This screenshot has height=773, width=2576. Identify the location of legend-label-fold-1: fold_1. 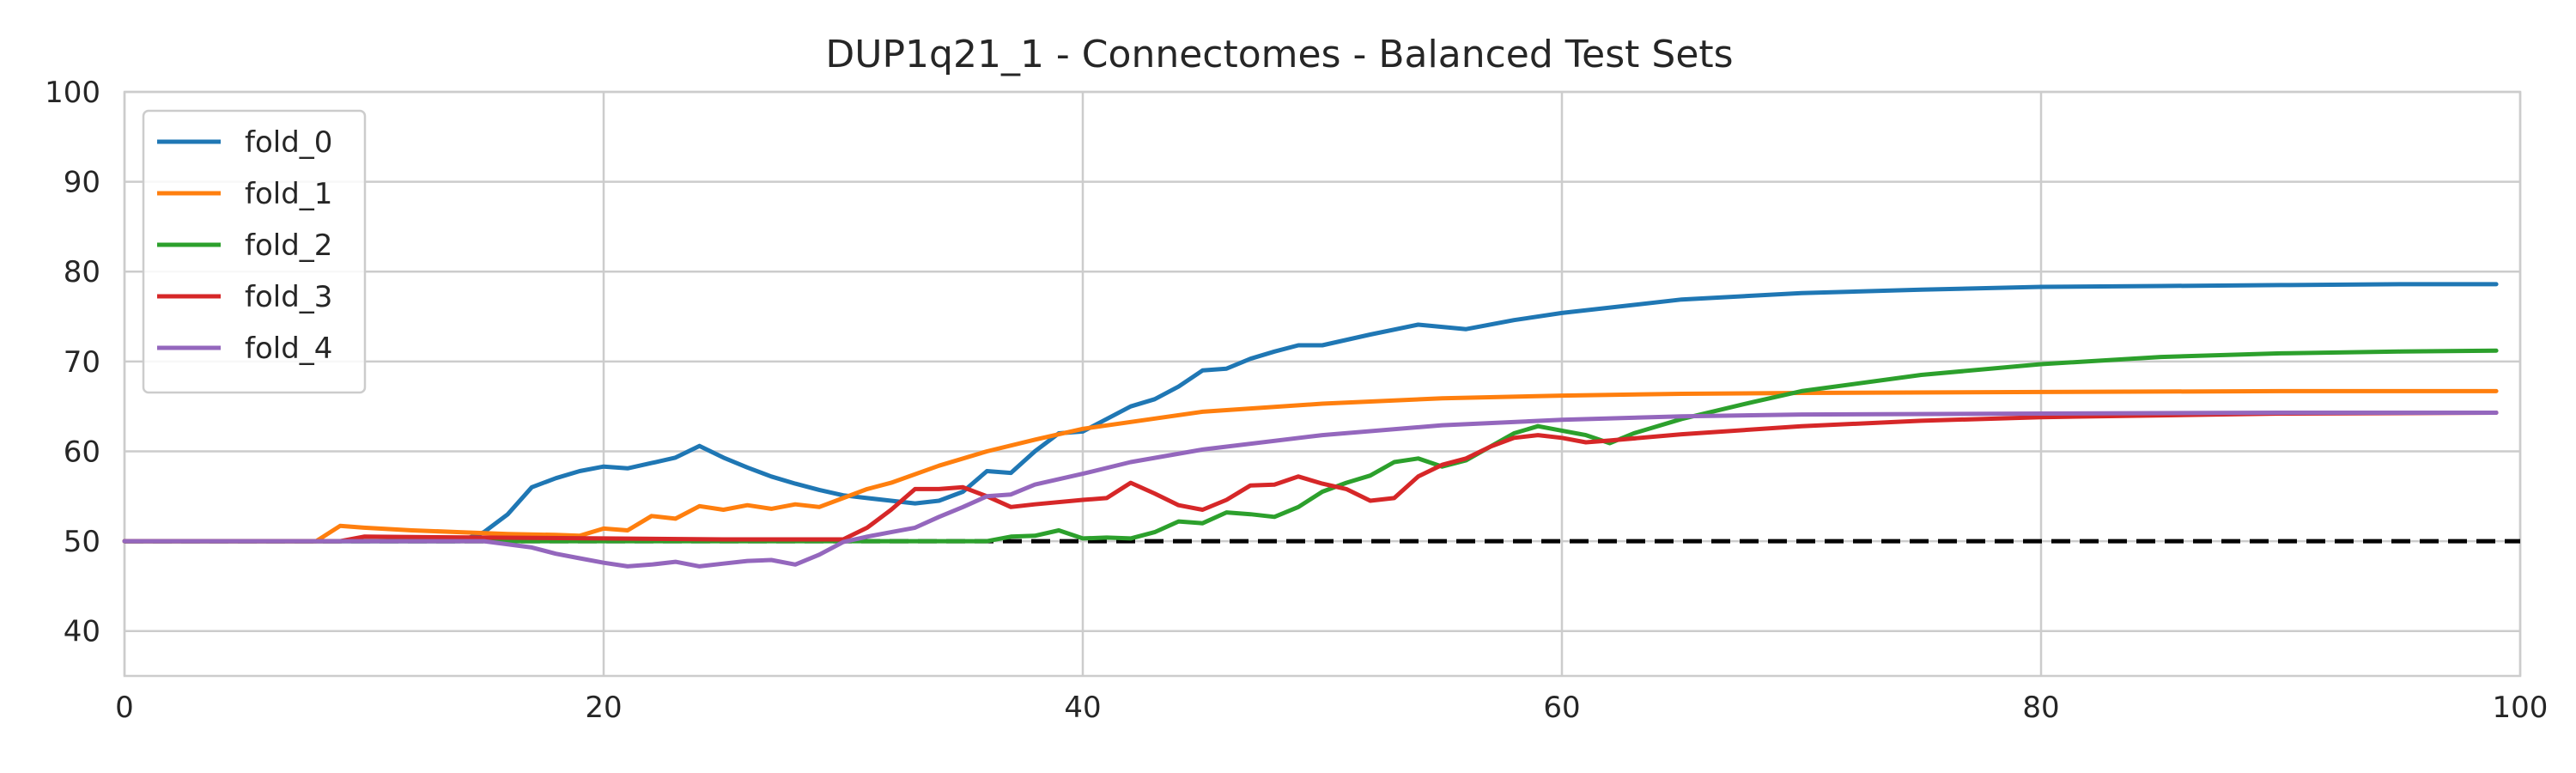
(289, 194).